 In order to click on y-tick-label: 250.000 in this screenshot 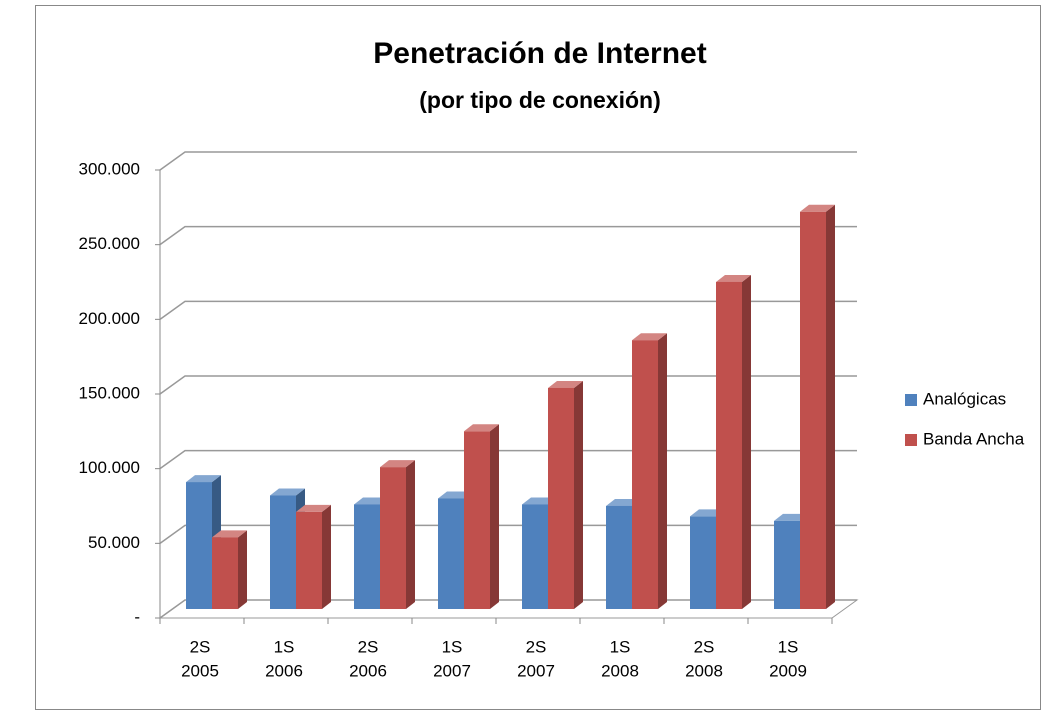, I will do `click(109, 243)`.